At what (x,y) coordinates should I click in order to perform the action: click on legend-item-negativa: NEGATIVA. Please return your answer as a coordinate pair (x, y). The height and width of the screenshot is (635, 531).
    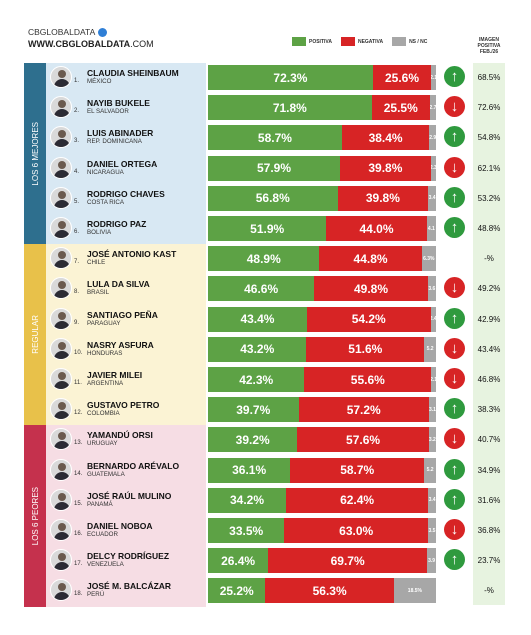
    Looking at the image, I should click on (361, 41).